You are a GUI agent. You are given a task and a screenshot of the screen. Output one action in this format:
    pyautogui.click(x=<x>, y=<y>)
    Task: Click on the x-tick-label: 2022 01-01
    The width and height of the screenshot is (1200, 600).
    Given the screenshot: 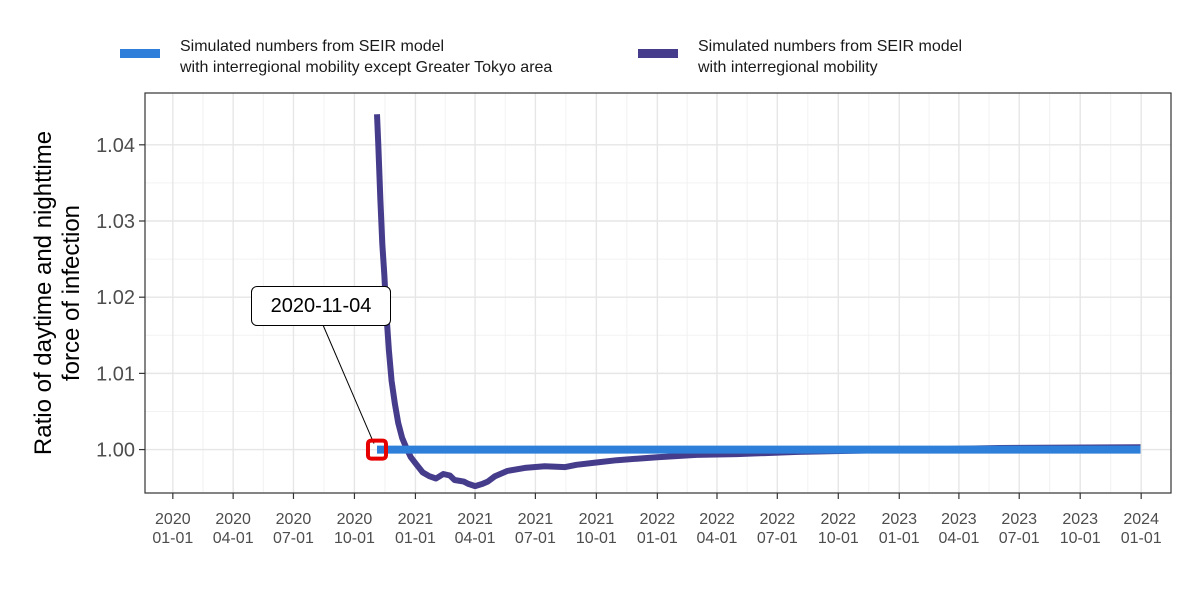 What is the action you would take?
    pyautogui.click(x=657, y=529)
    